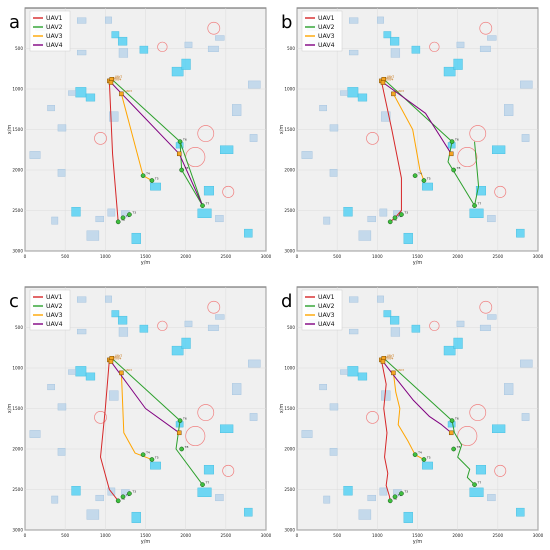 This screenshot has width=550, height=550. Describe the element at coordinates (297, 535) in the screenshot. I see `x-tick-label: 0` at that location.